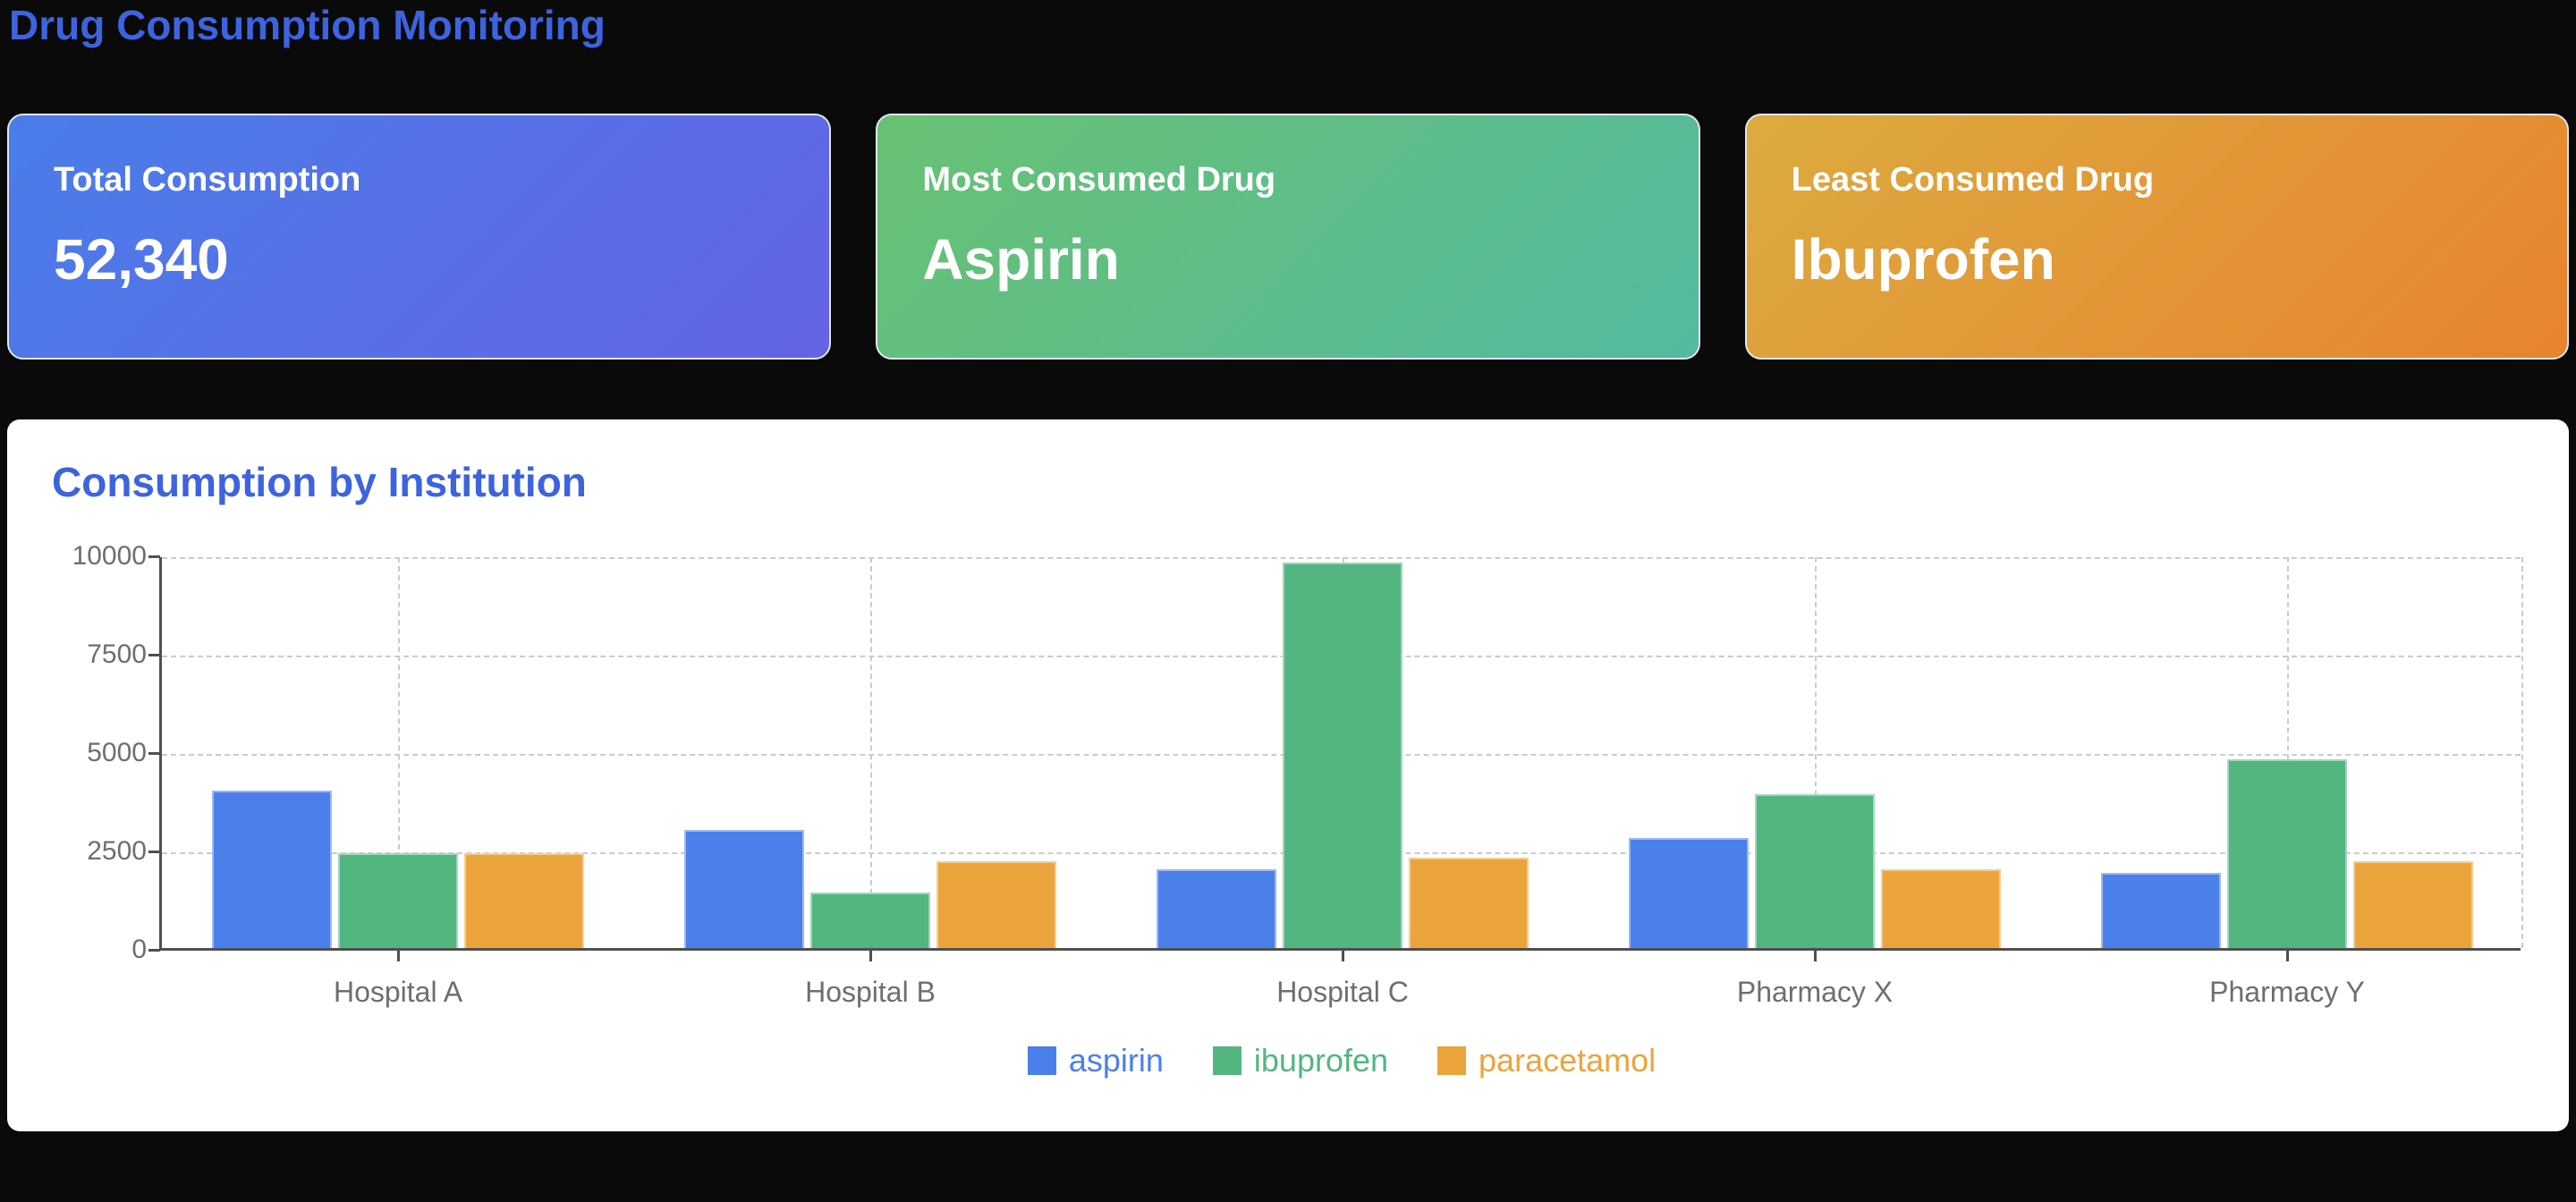 The width and height of the screenshot is (2576, 1202). Describe the element at coordinates (117, 654) in the screenshot. I see `y-axis-label: 7500` at that location.